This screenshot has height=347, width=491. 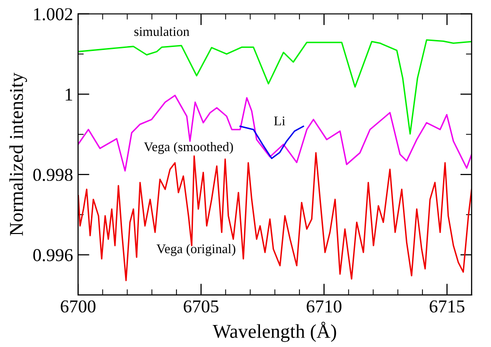 What do you see at coordinates (53, 255) in the screenshot?
I see `y-tick-label: 0.996` at bounding box center [53, 255].